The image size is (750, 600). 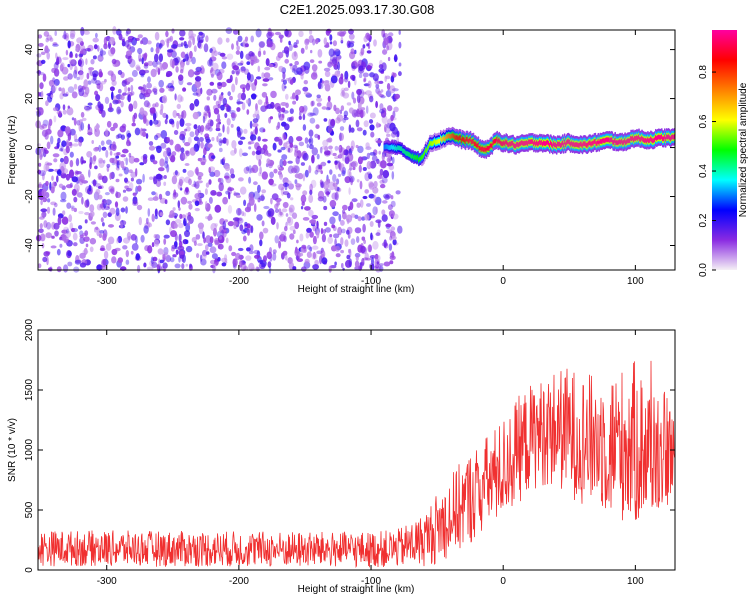 I want to click on snr-y-tick-label: 500, so click(x=29, y=509).